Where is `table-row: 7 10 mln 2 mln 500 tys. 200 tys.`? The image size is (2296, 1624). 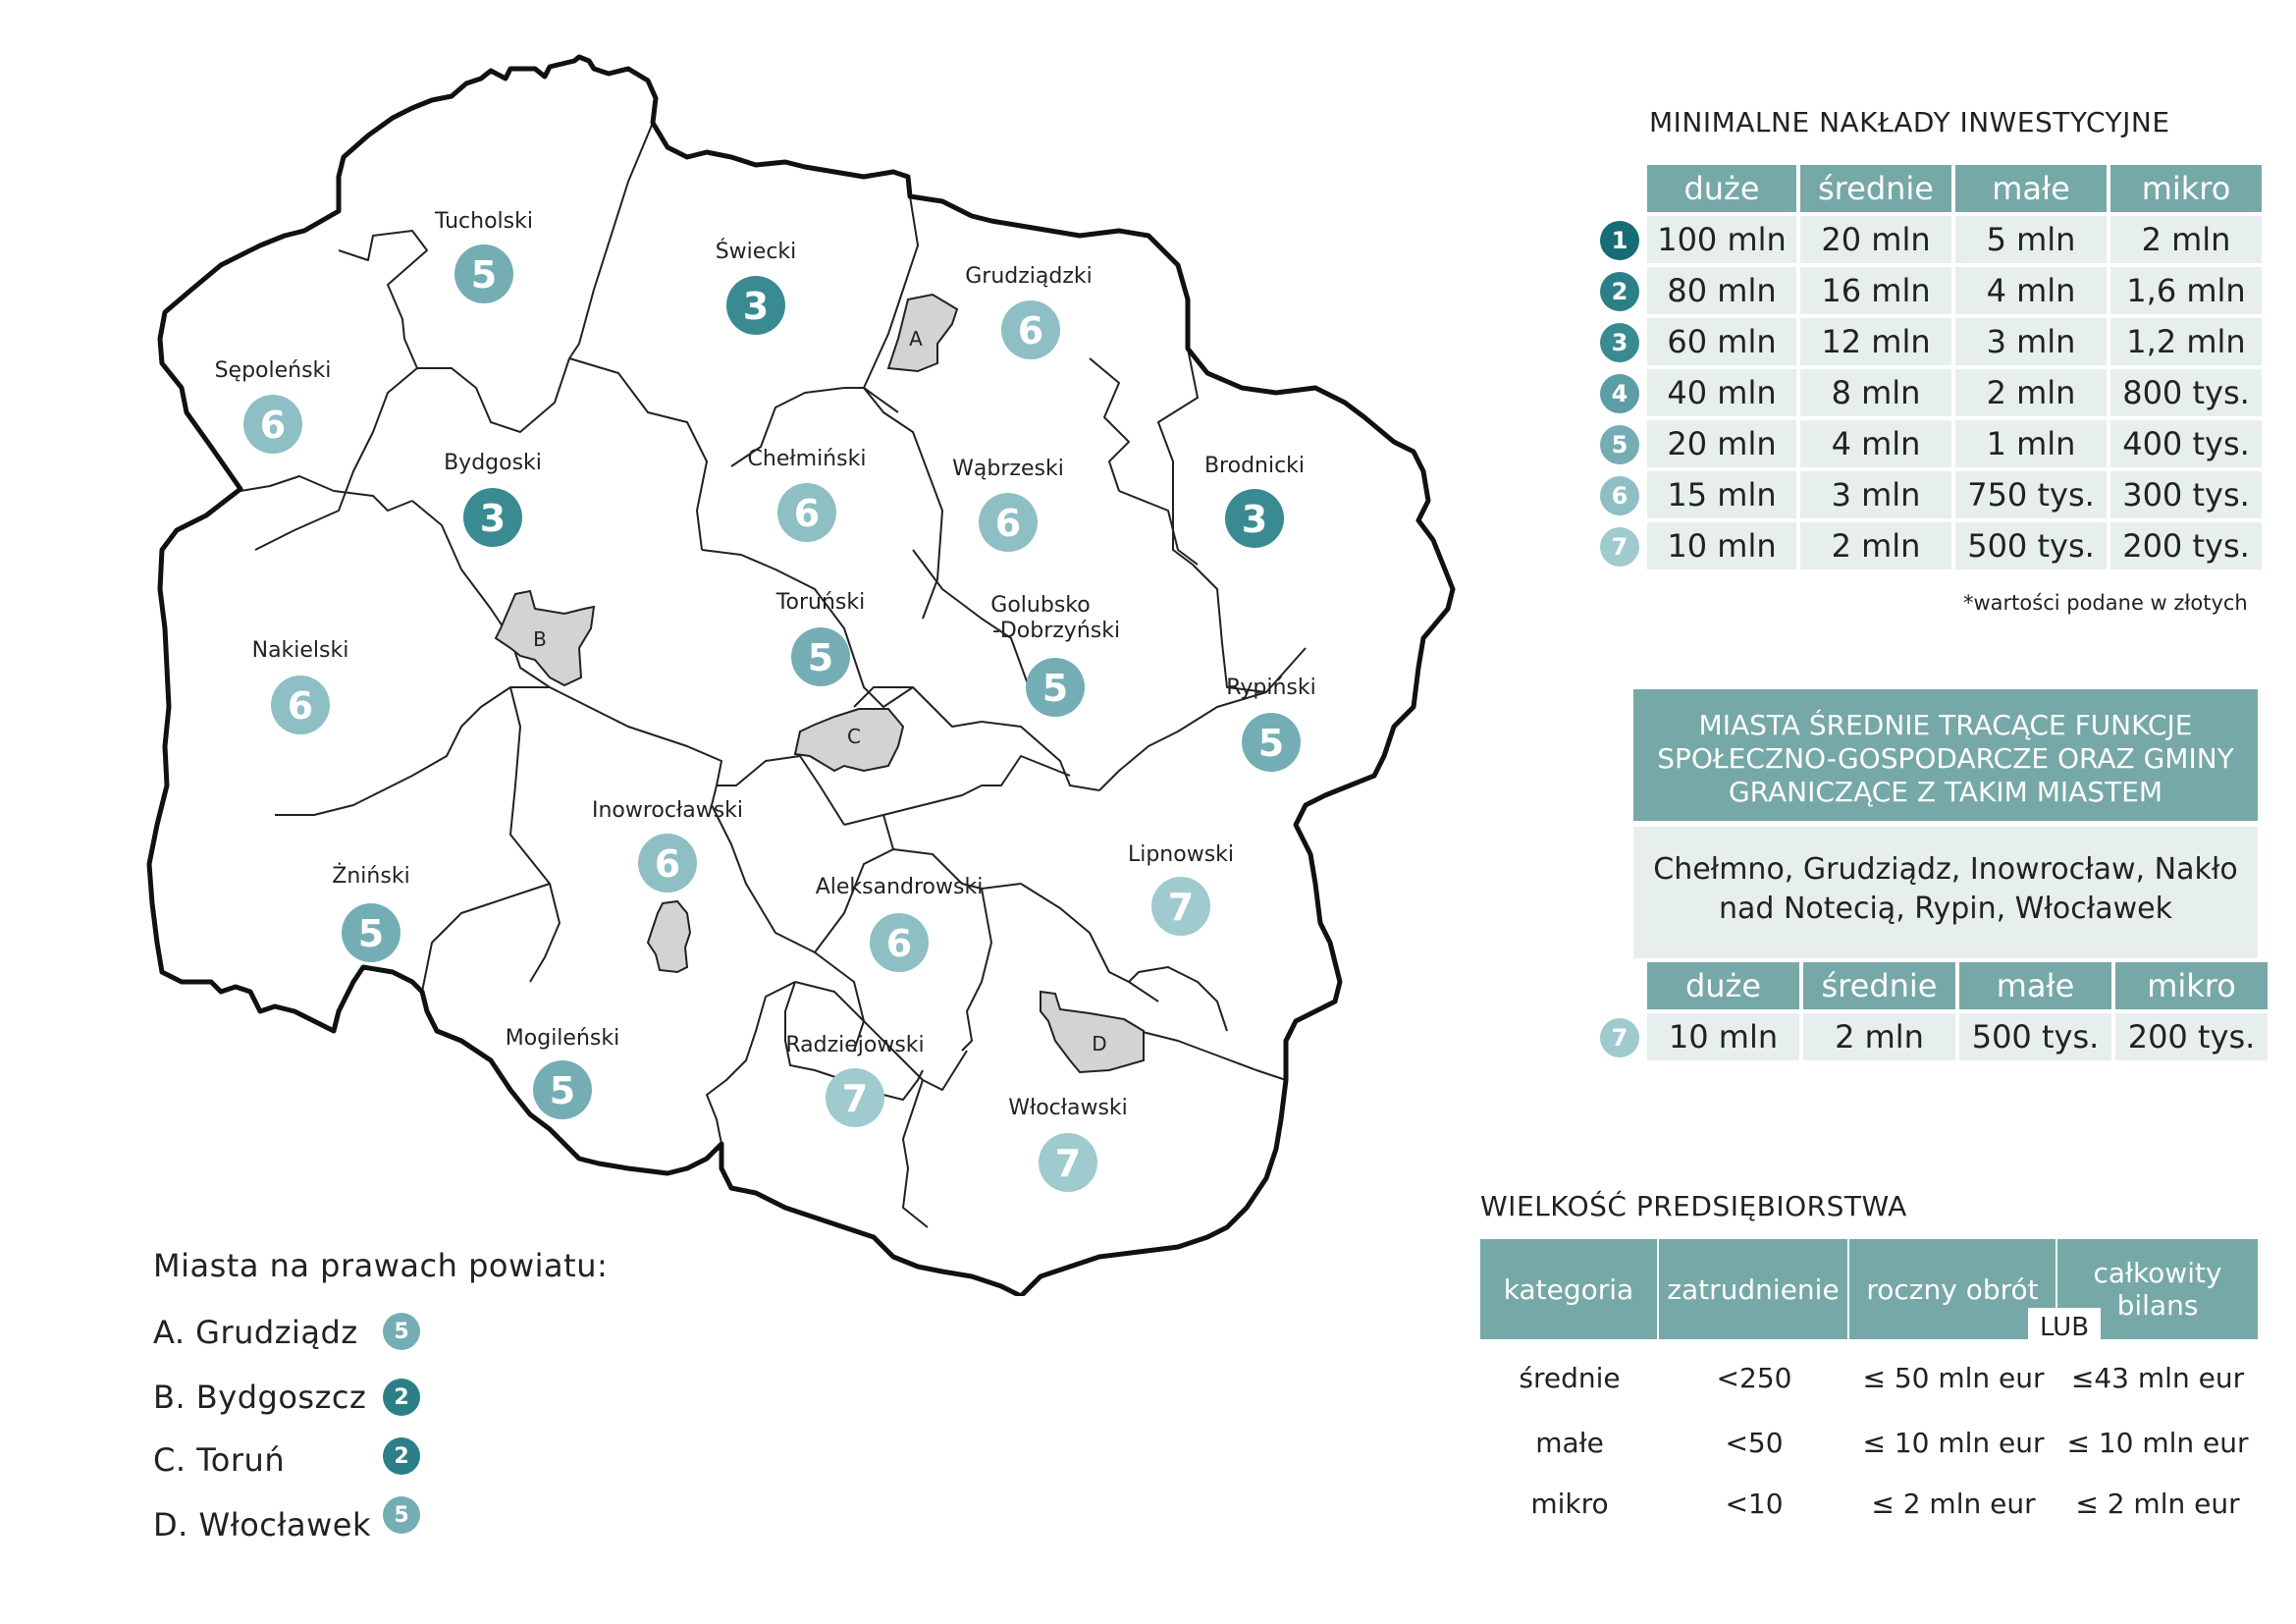 table-row: 7 10 mln 2 mln 500 tys. 200 tys. is located at coordinates (1934, 1036).